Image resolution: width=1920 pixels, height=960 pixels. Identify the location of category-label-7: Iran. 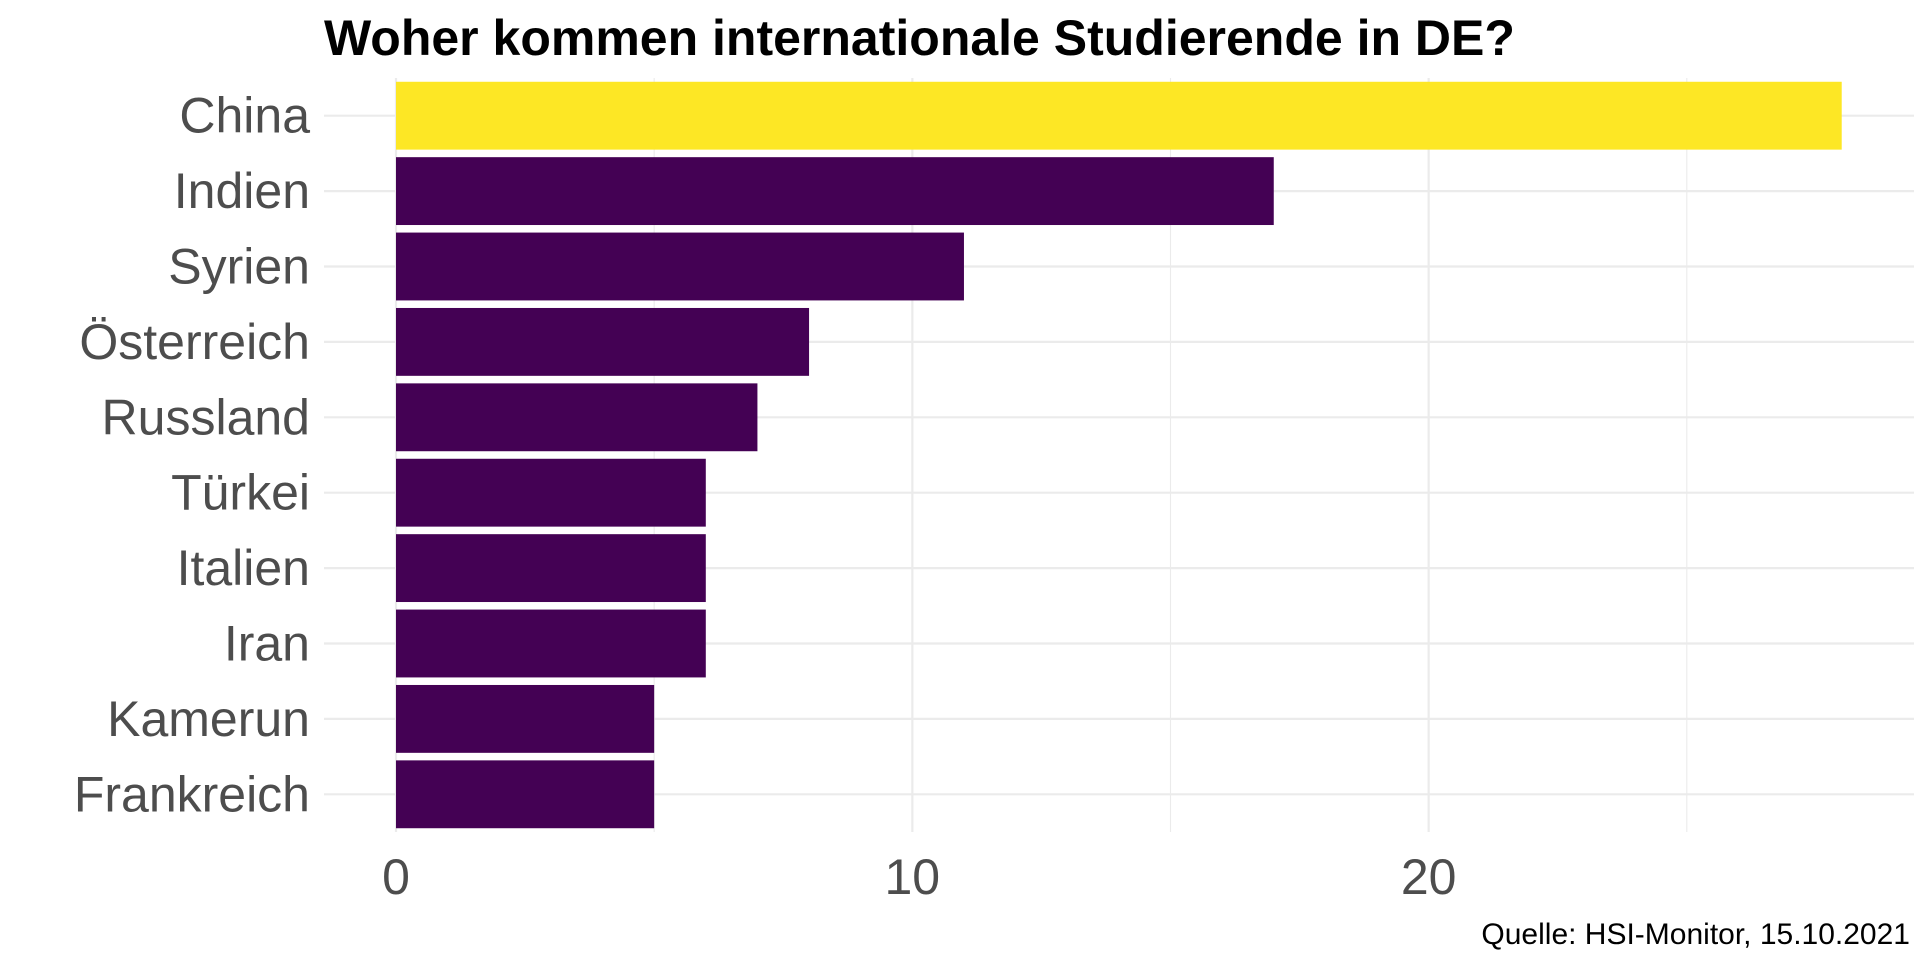
(267, 644).